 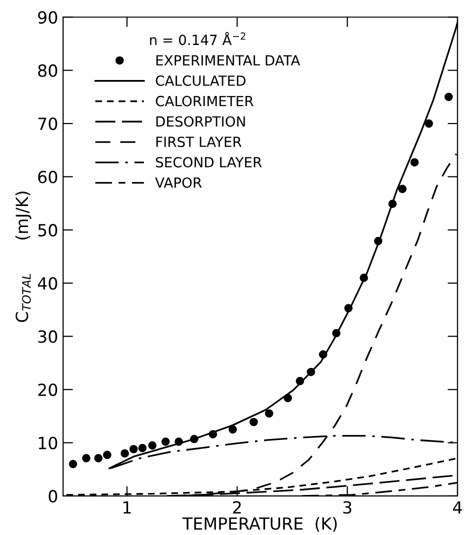 What do you see at coordinates (48, 443) in the screenshot?
I see `y-tick-label: 10` at bounding box center [48, 443].